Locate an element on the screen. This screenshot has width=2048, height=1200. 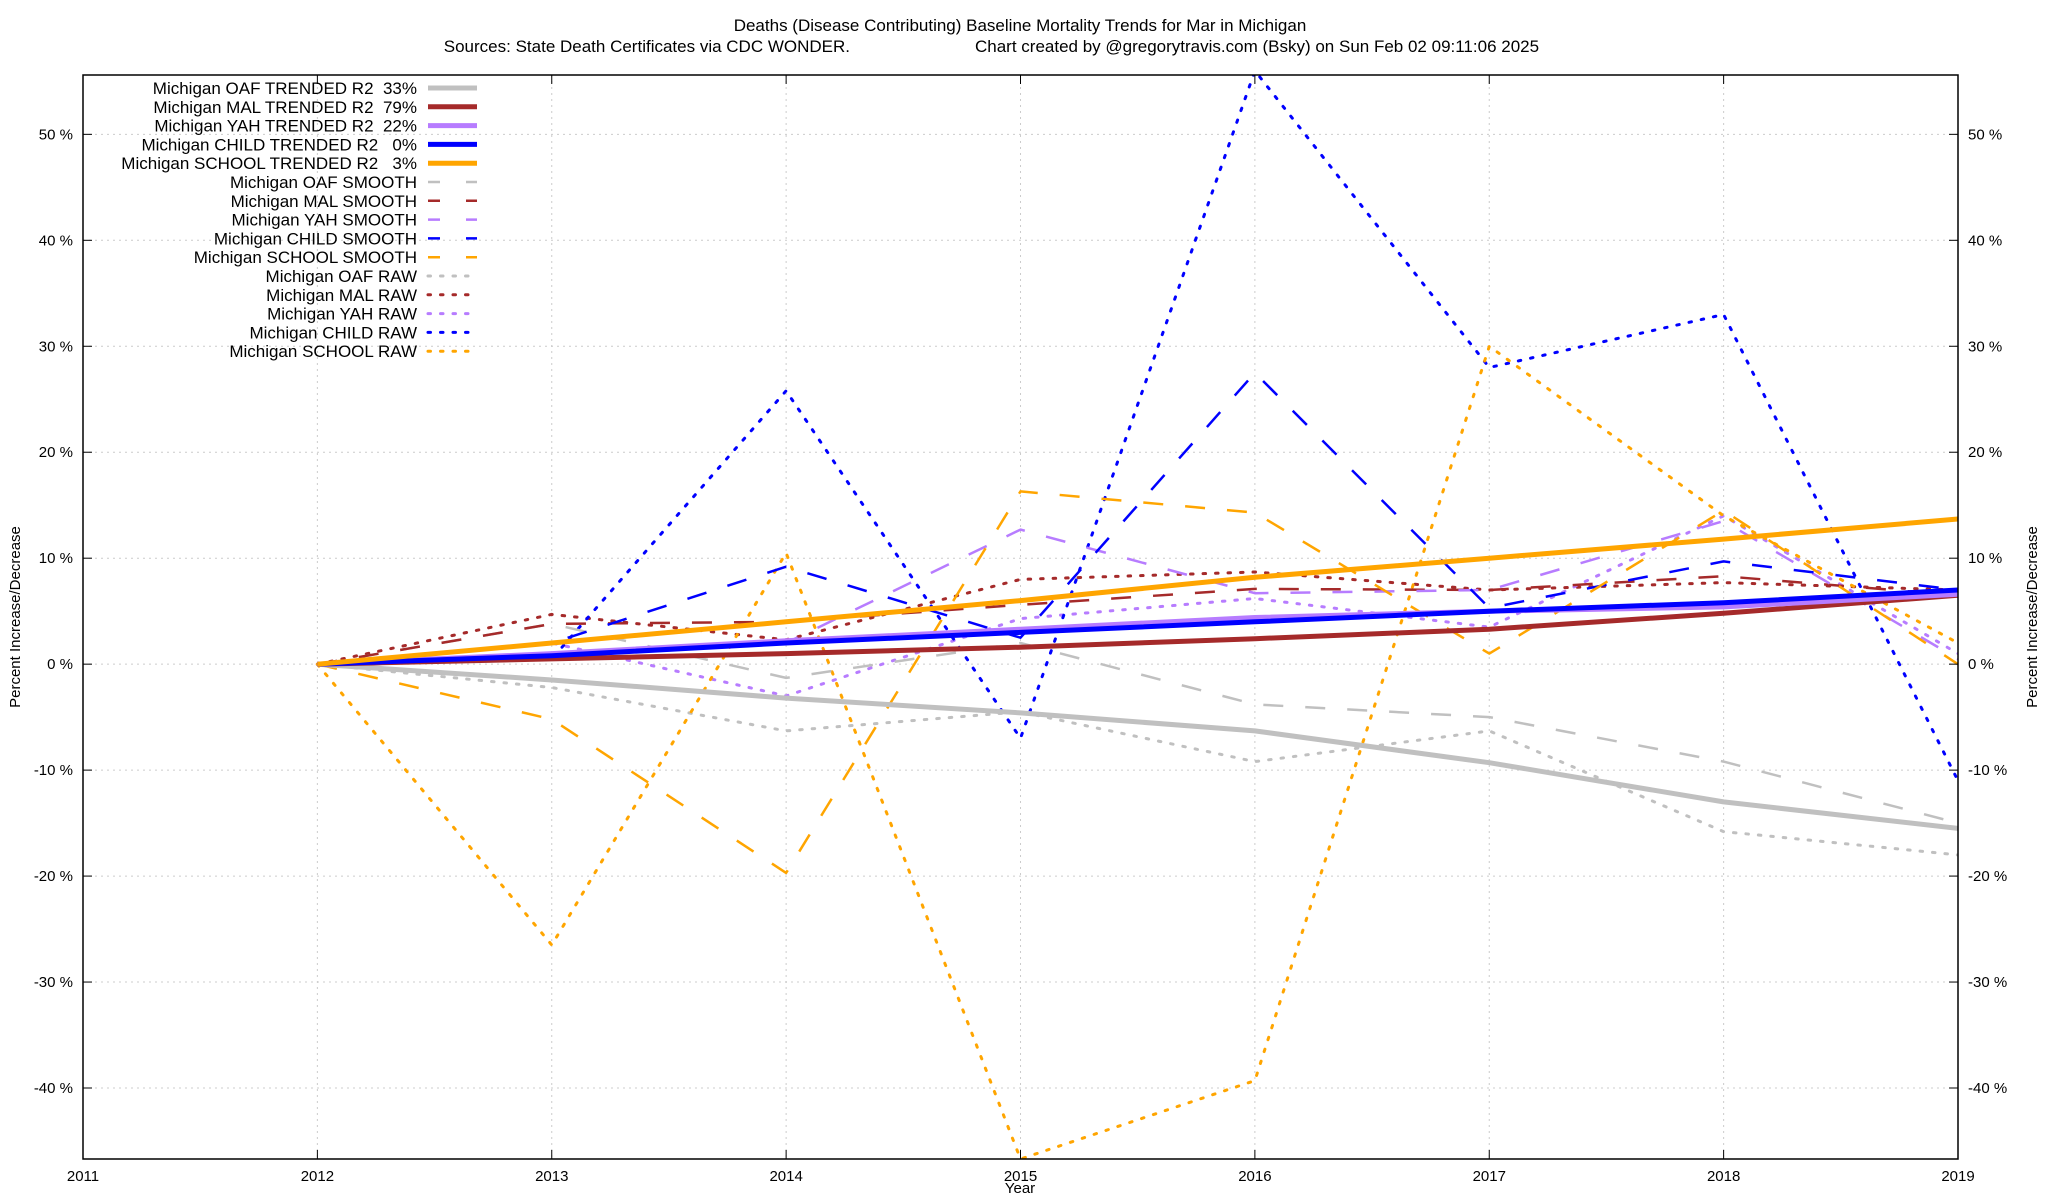
y-tick-label-left: 40 % is located at coordinates (56, 240).